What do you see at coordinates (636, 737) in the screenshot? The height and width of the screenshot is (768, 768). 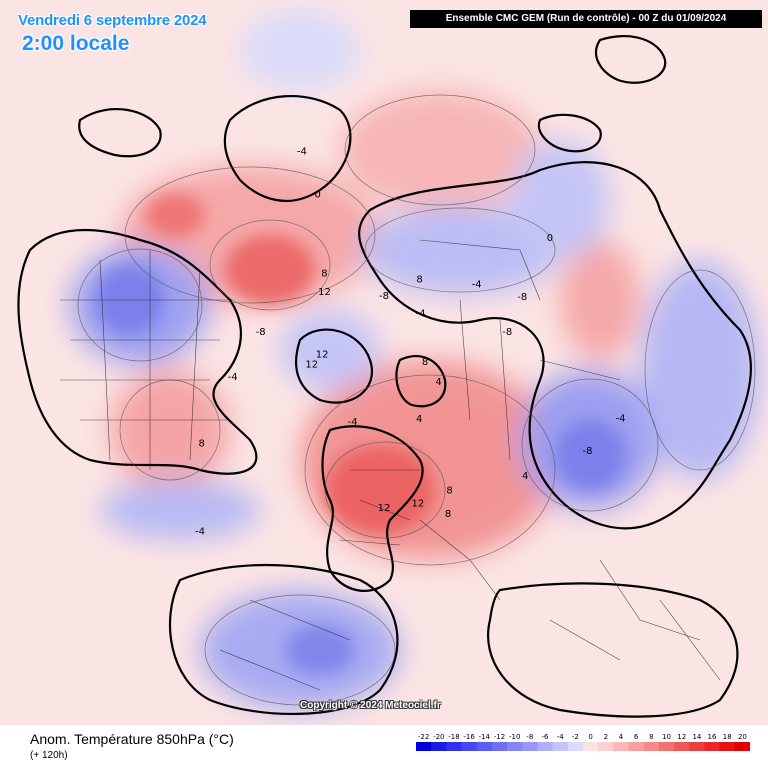 I see `legend-tick-label: 6` at bounding box center [636, 737].